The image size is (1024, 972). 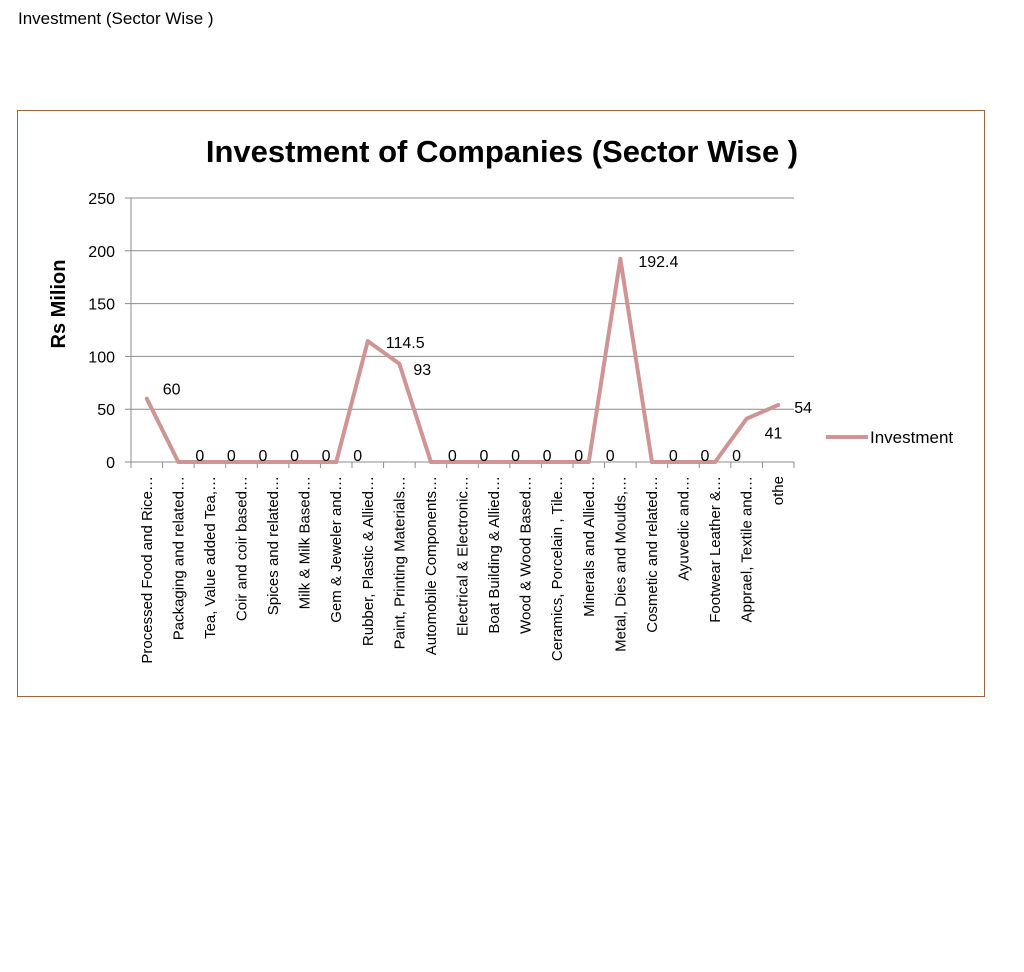 I want to click on data-label: 41, so click(x=774, y=434).